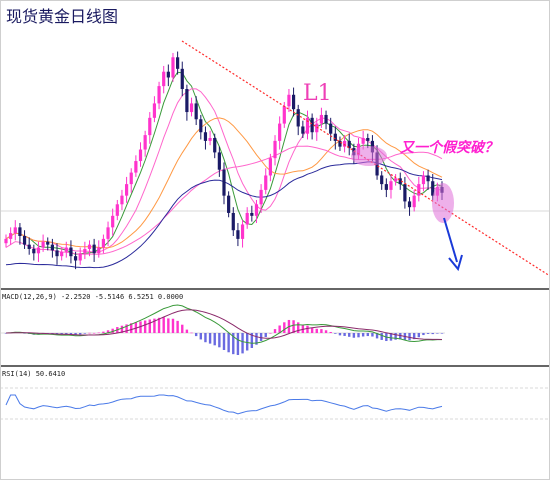 Image resolution: width=550 pixels, height=480 pixels. Describe the element at coordinates (62, 16) in the screenshot. I see `chart-title: 现货黄金日线图` at that location.